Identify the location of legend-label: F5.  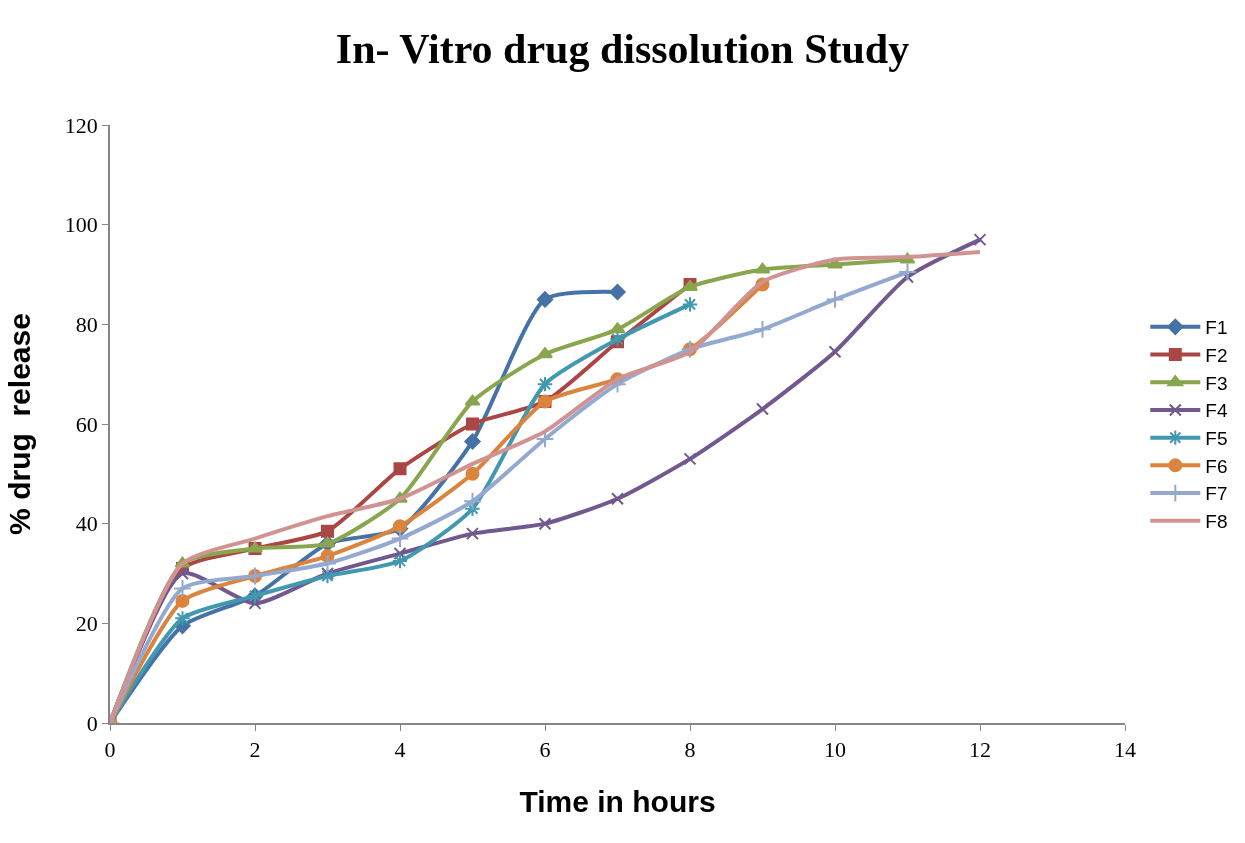
(1216, 439).